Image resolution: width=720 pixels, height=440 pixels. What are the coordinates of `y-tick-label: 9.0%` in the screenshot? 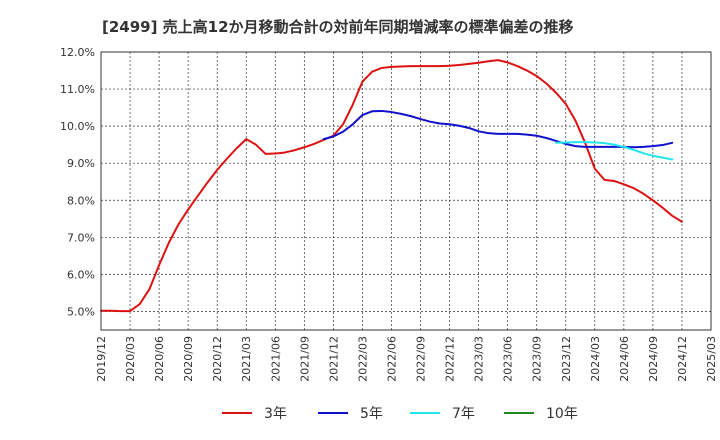 It's located at (81, 163).